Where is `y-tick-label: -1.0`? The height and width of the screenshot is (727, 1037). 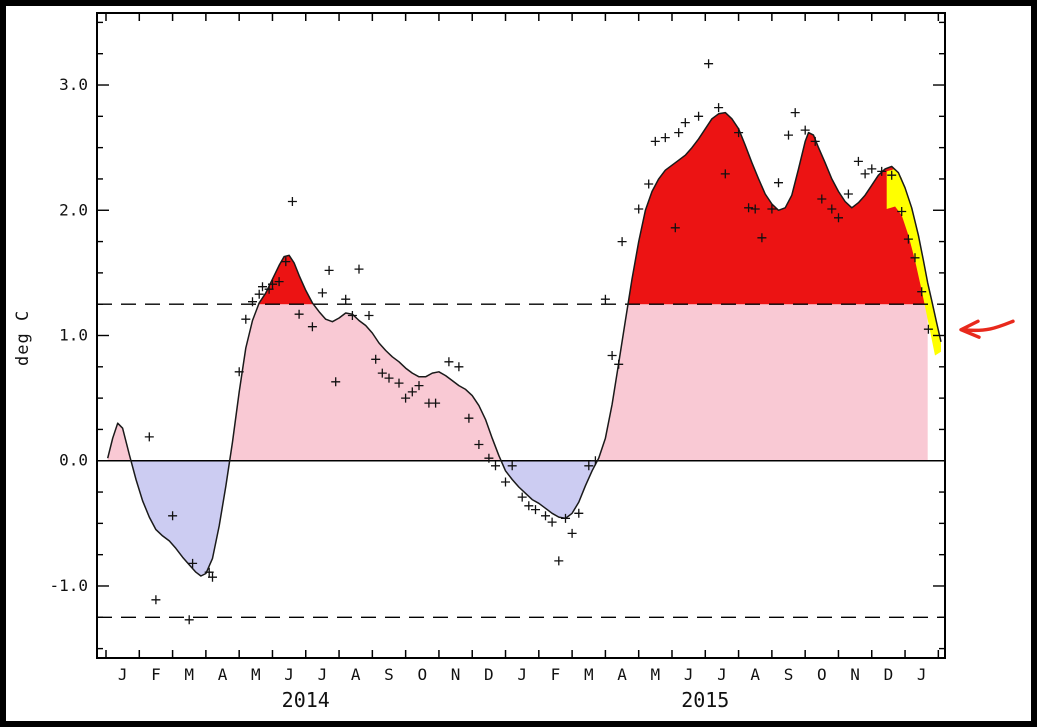
y-tick-label: -1.0 is located at coordinates (68, 585).